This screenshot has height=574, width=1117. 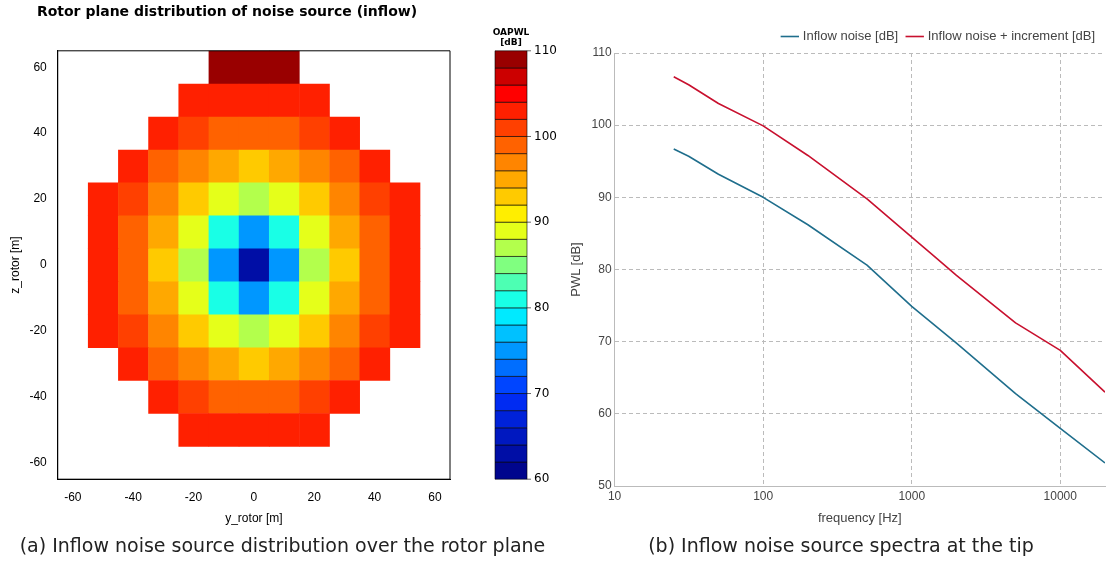 What do you see at coordinates (14, 265) in the screenshot?
I see `y-axis-title: z_rotor [m]` at bounding box center [14, 265].